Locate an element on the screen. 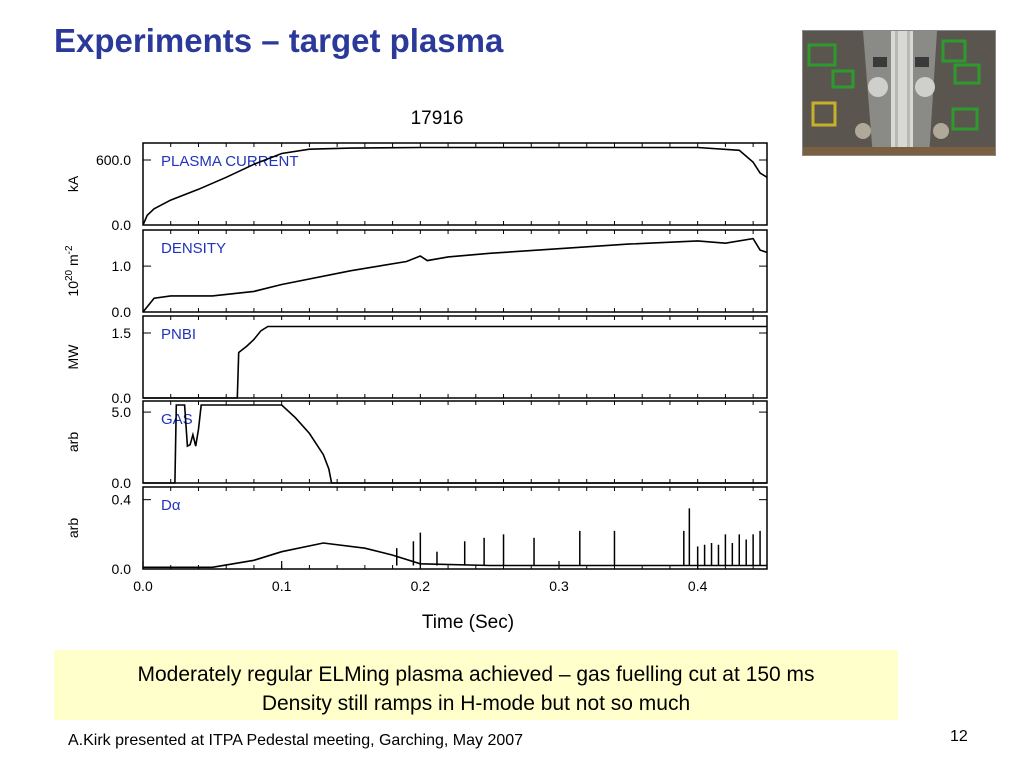 This screenshot has width=1024, height=768. slide-title: Experiments – target plasma is located at coordinates (279, 40).